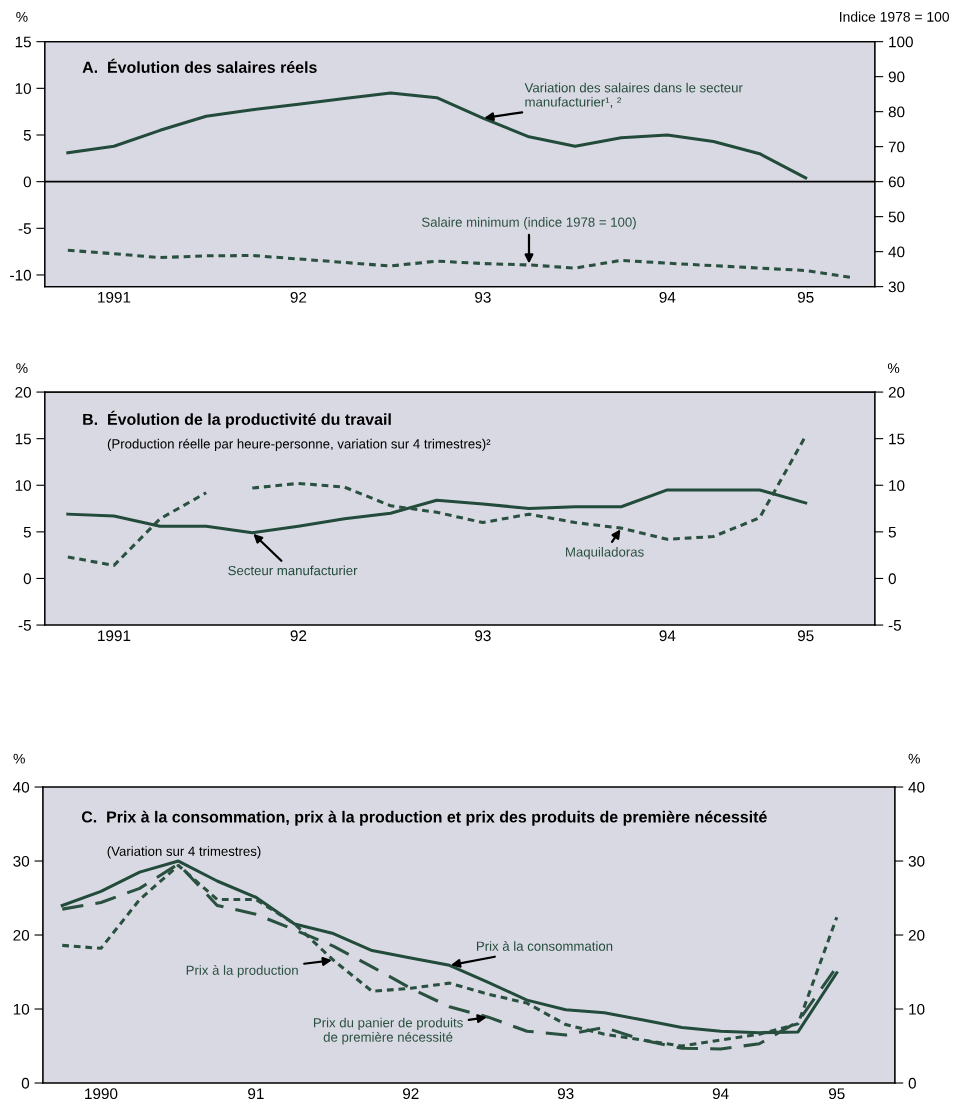 This screenshot has height=1111, width=953. Describe the element at coordinates (237, 419) in the screenshot. I see `text: B. Évolution de la productivité du travail` at that location.